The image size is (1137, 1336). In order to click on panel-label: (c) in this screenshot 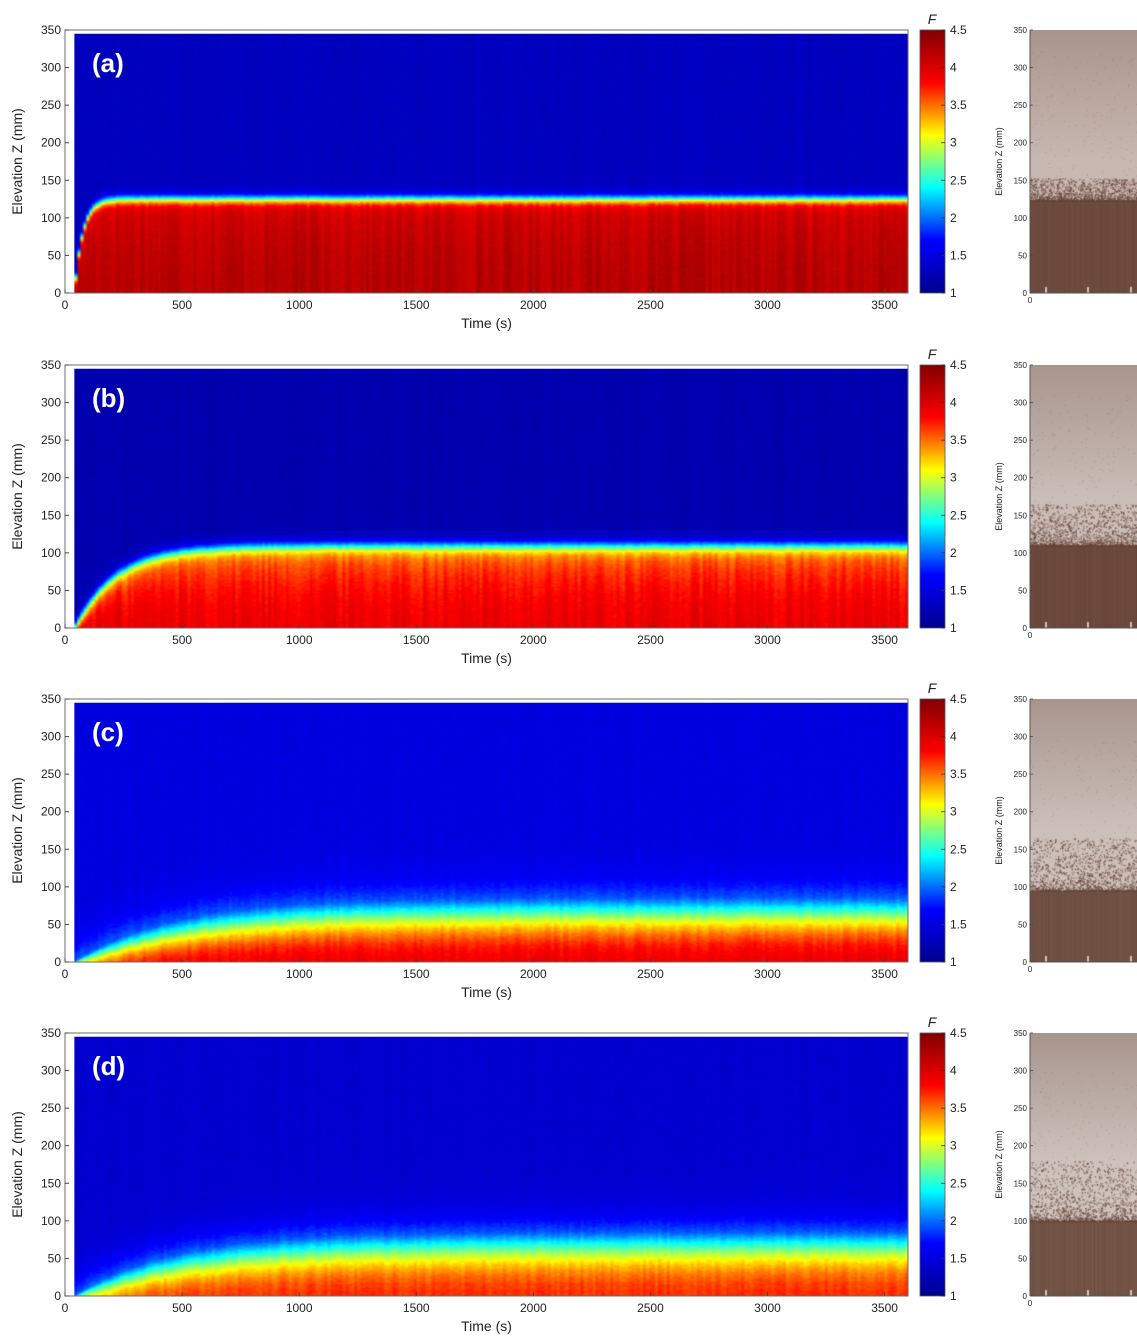, I will do `click(108, 732)`.